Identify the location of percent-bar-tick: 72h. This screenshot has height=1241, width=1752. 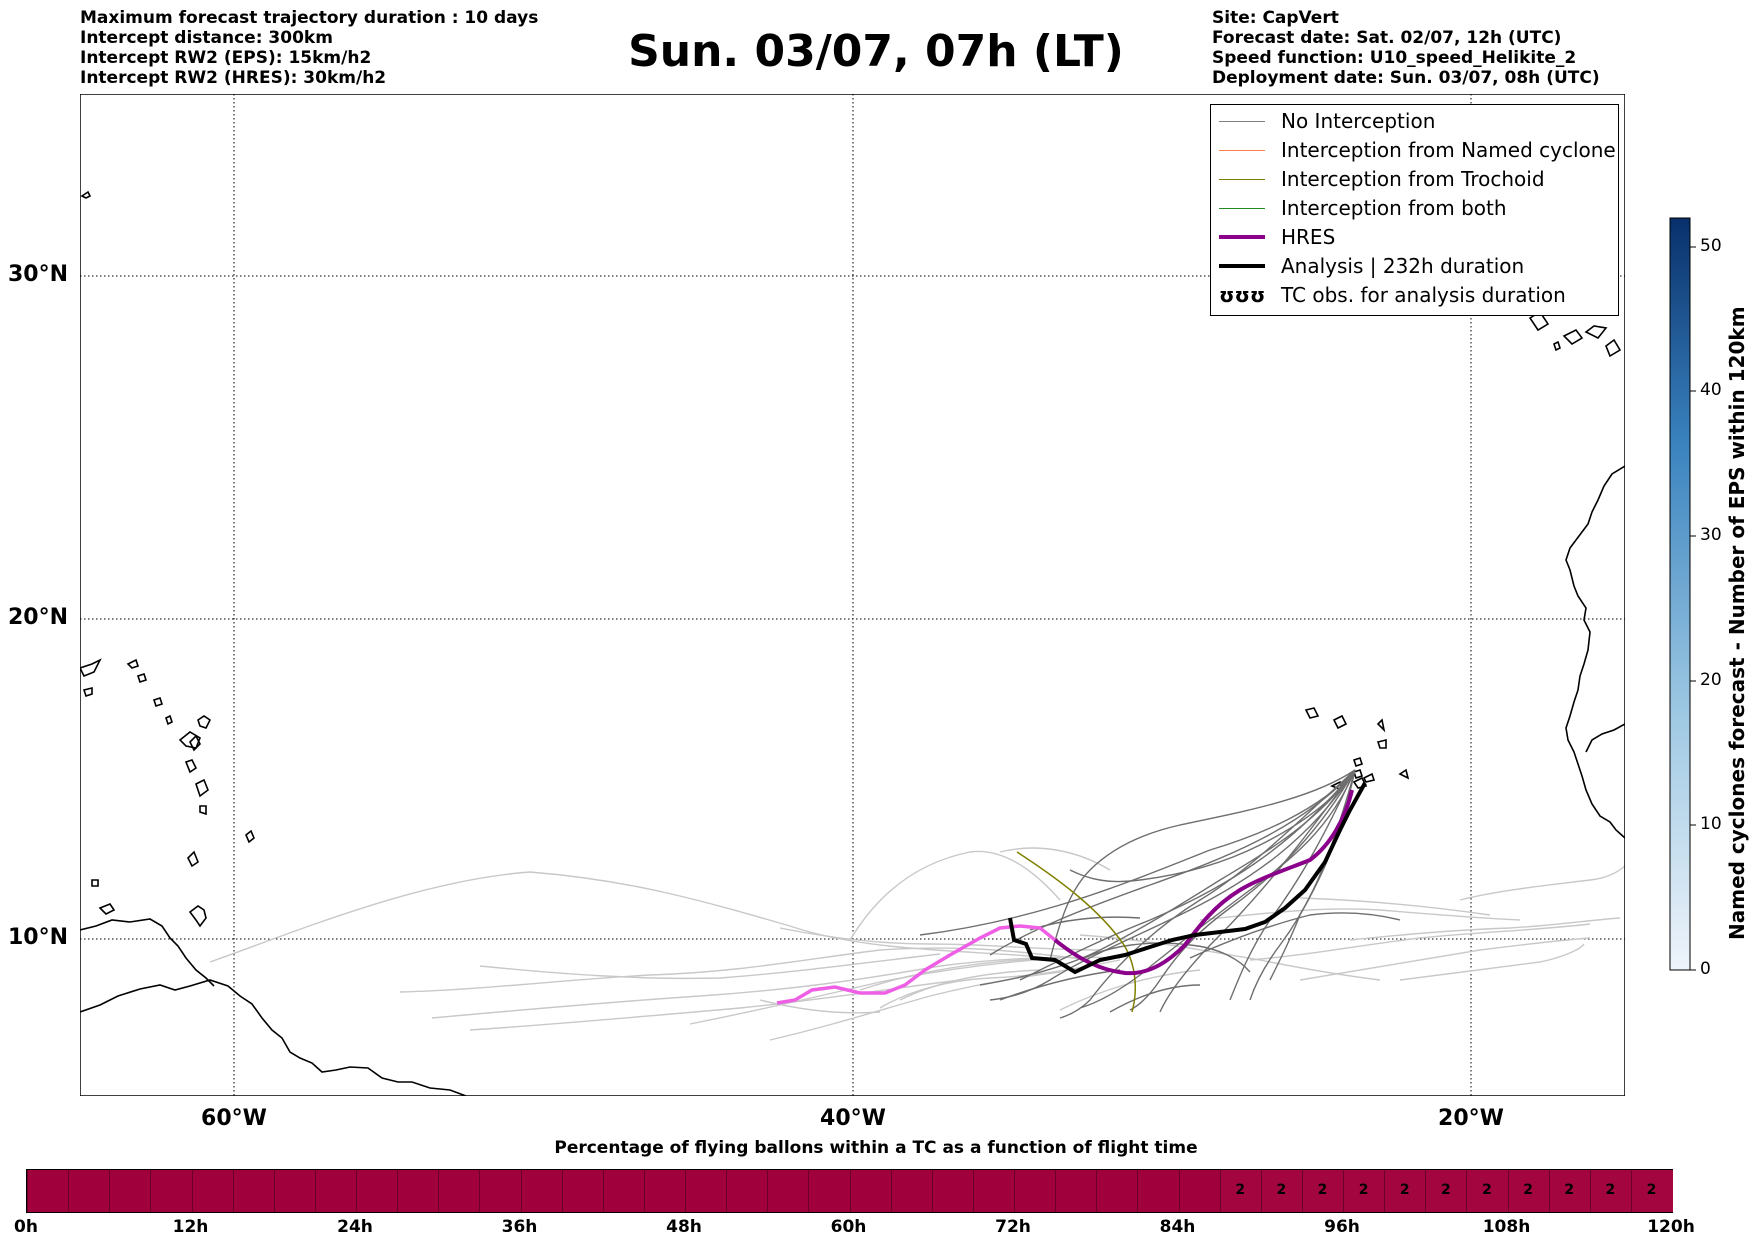
(1013, 1227).